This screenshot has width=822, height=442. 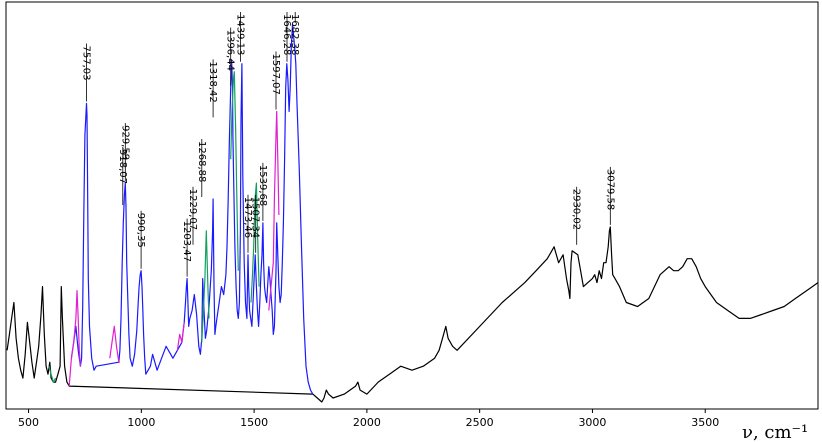 What do you see at coordinates (140, 230) in the screenshot?
I see `peak-label-3: 990,35` at bounding box center [140, 230].